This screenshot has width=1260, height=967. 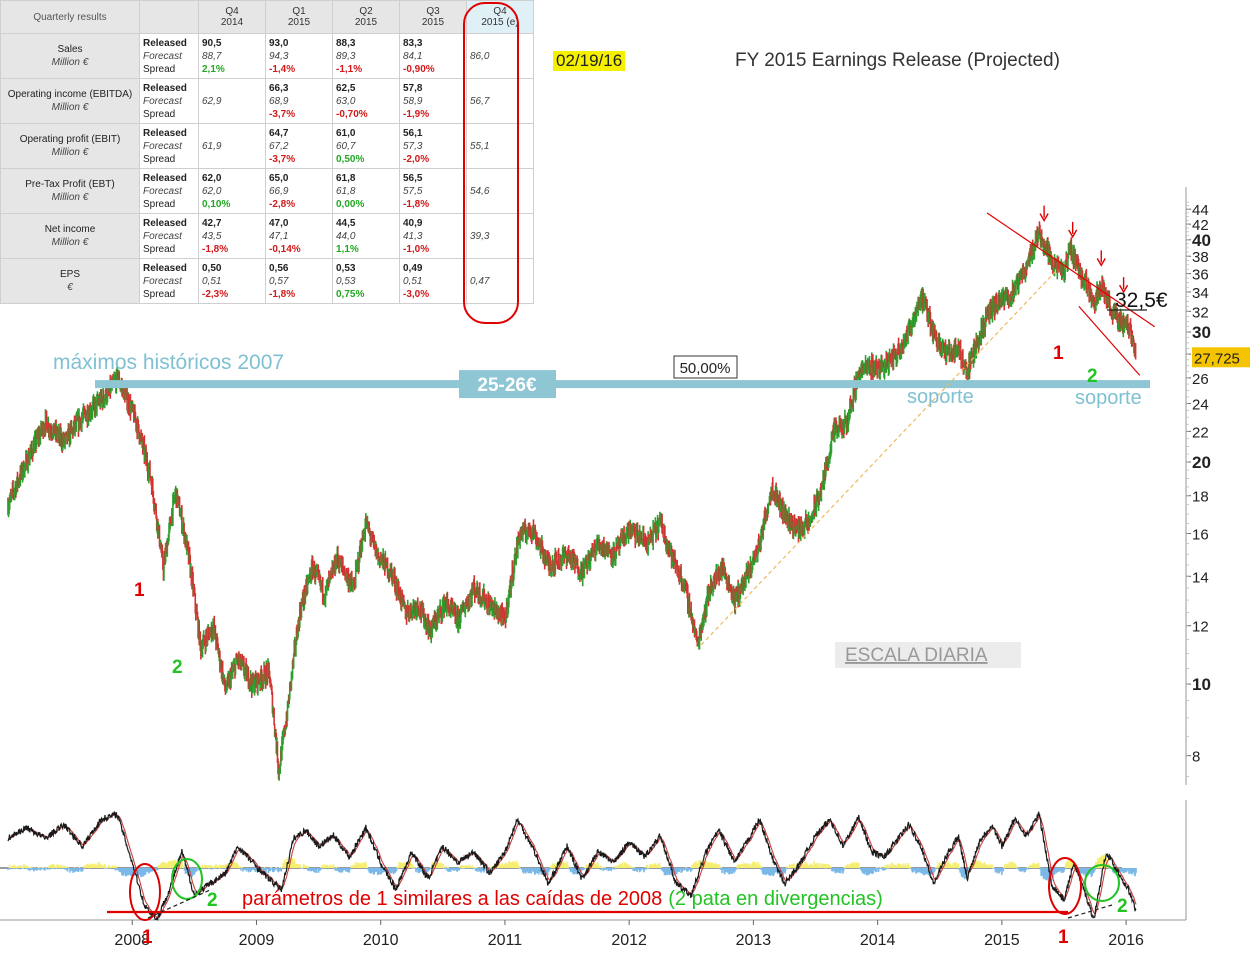 What do you see at coordinates (232, 133) in the screenshot?
I see `released-value` at bounding box center [232, 133].